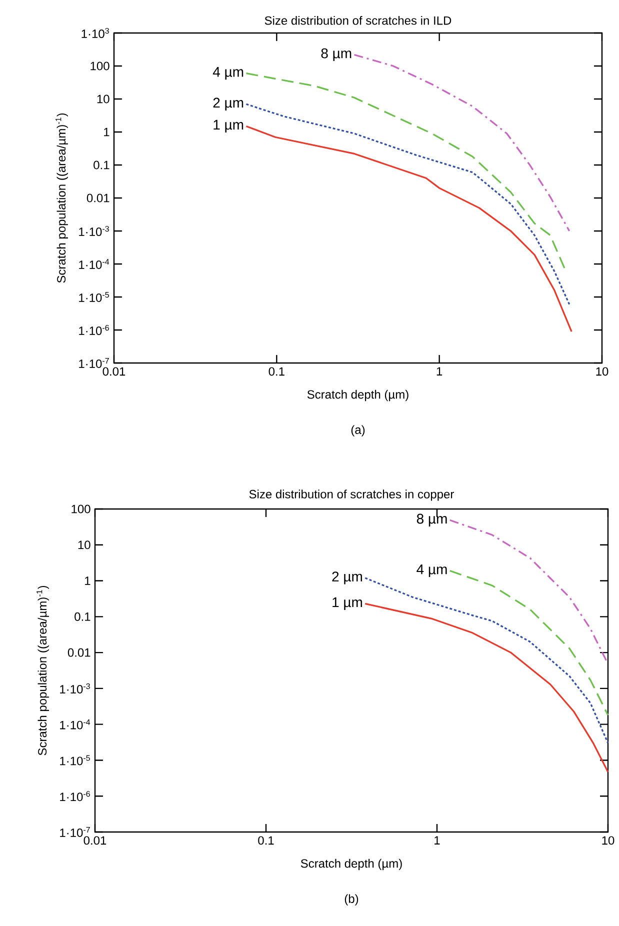 This screenshot has width=619, height=926. What do you see at coordinates (351, 900) in the screenshot?
I see `text: (b)` at bounding box center [351, 900].